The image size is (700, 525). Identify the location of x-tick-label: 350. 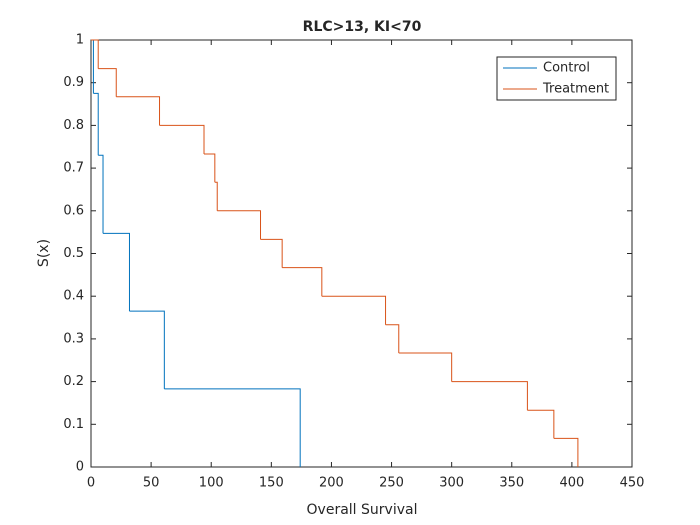
(511, 483).